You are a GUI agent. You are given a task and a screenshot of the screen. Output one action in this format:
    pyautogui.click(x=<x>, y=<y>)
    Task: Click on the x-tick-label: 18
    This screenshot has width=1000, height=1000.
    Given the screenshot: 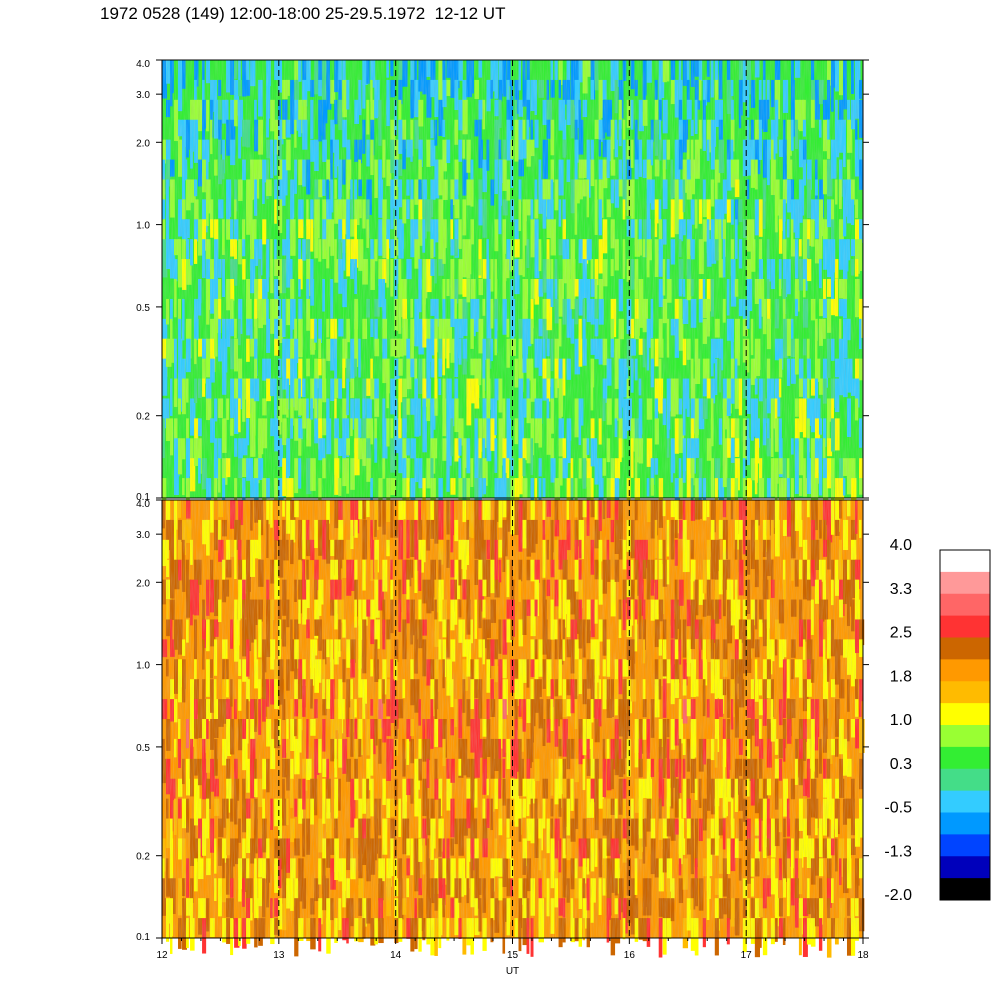 What is the action you would take?
    pyautogui.click(x=863, y=955)
    